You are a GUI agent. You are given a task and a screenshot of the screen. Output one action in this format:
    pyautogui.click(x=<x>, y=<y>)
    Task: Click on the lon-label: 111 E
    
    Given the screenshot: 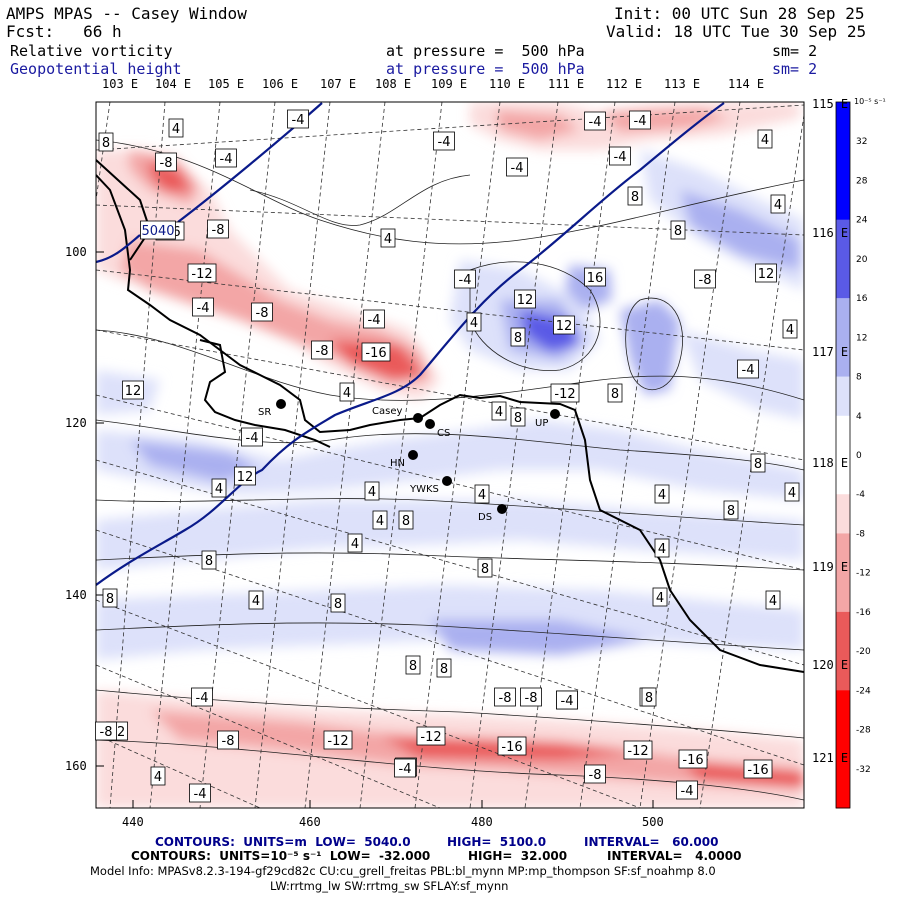 What is the action you would take?
    pyautogui.click(x=566, y=84)
    